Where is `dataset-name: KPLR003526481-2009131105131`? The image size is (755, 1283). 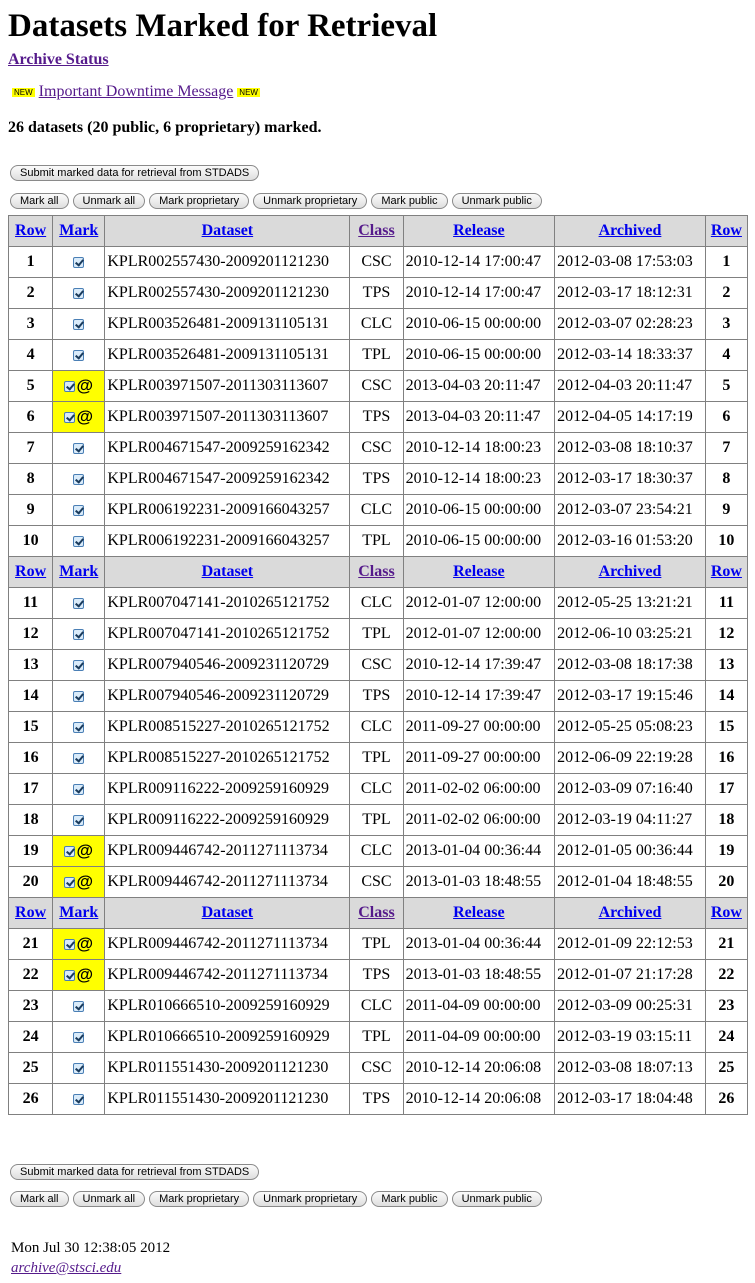 dataset-name: KPLR003526481-2009131105131 is located at coordinates (227, 324).